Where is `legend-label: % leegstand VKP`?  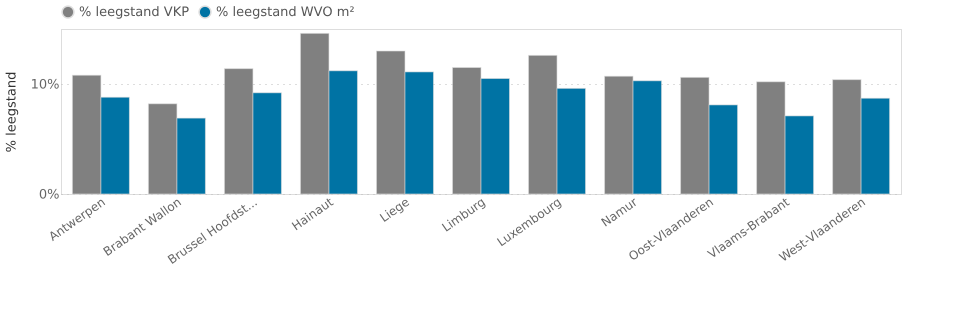 legend-label: % leegstand VKP is located at coordinates (134, 12).